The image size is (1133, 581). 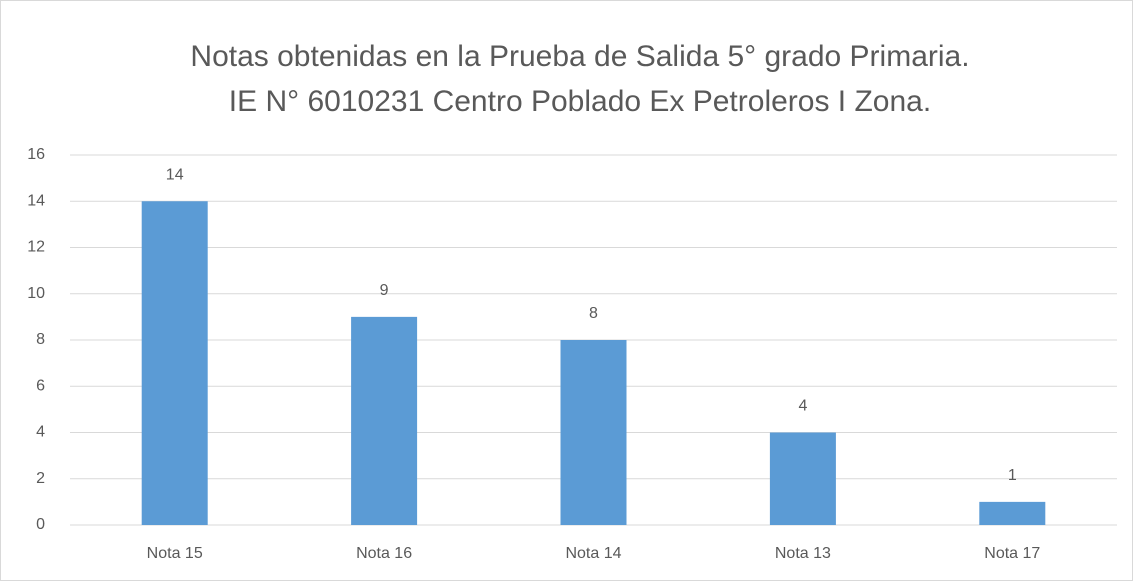 What do you see at coordinates (36, 247) in the screenshot?
I see `y-tick-label: 12` at bounding box center [36, 247].